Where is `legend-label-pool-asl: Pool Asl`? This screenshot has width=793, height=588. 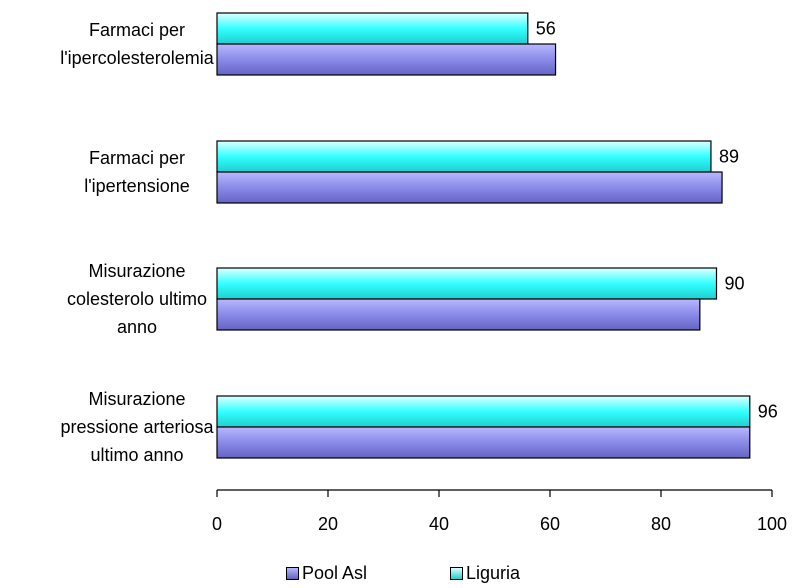 legend-label-pool-asl: Pool Asl is located at coordinates (335, 573).